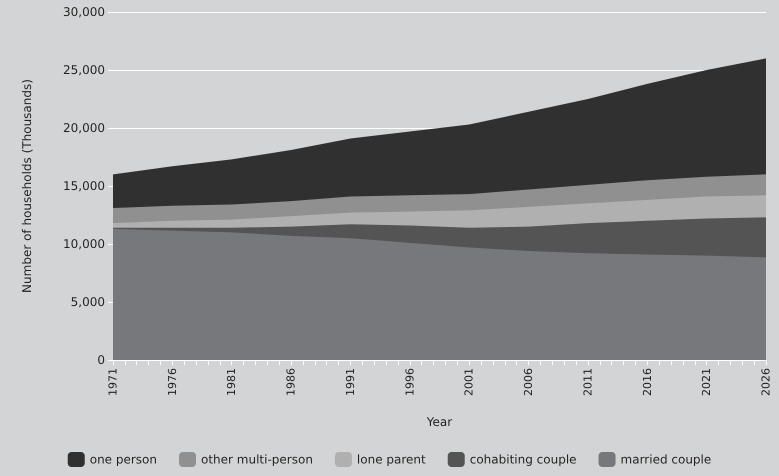 The image size is (779, 476). I want to click on x-tick-label: 1971, so click(113, 382).